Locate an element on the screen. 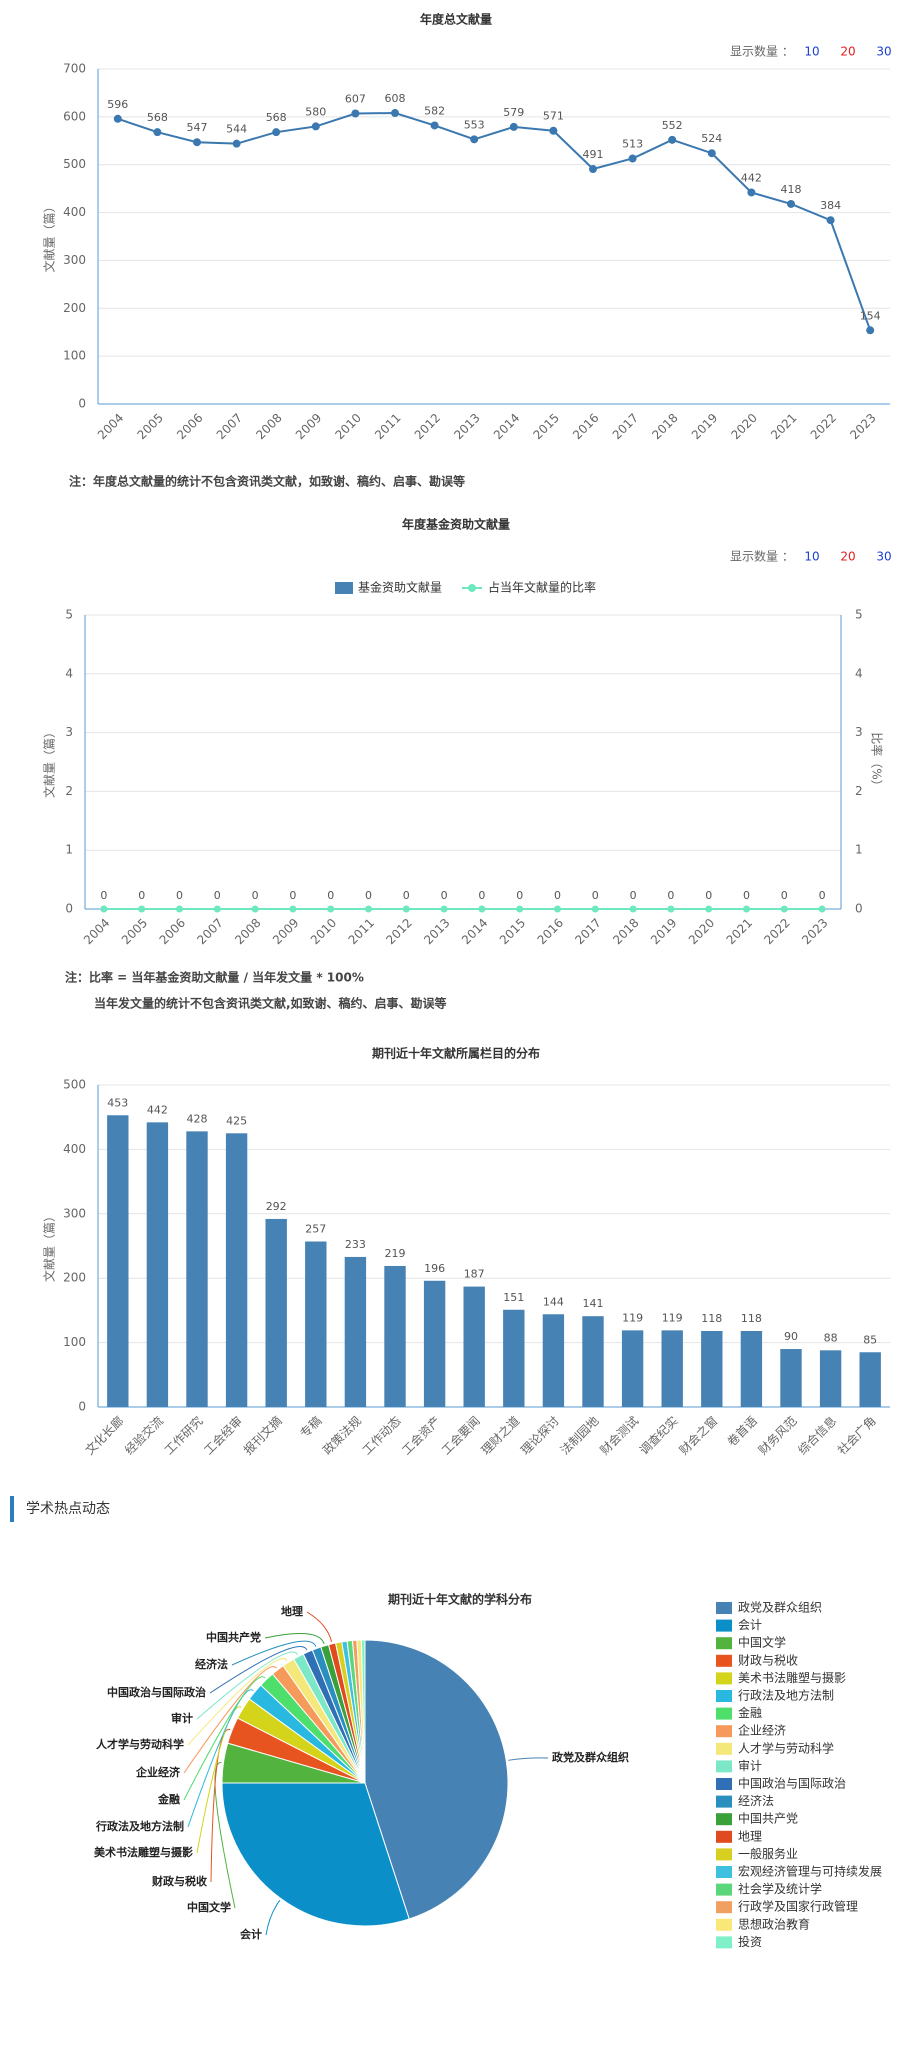  x-tick-label: 工会要闻 is located at coordinates (461, 1436).